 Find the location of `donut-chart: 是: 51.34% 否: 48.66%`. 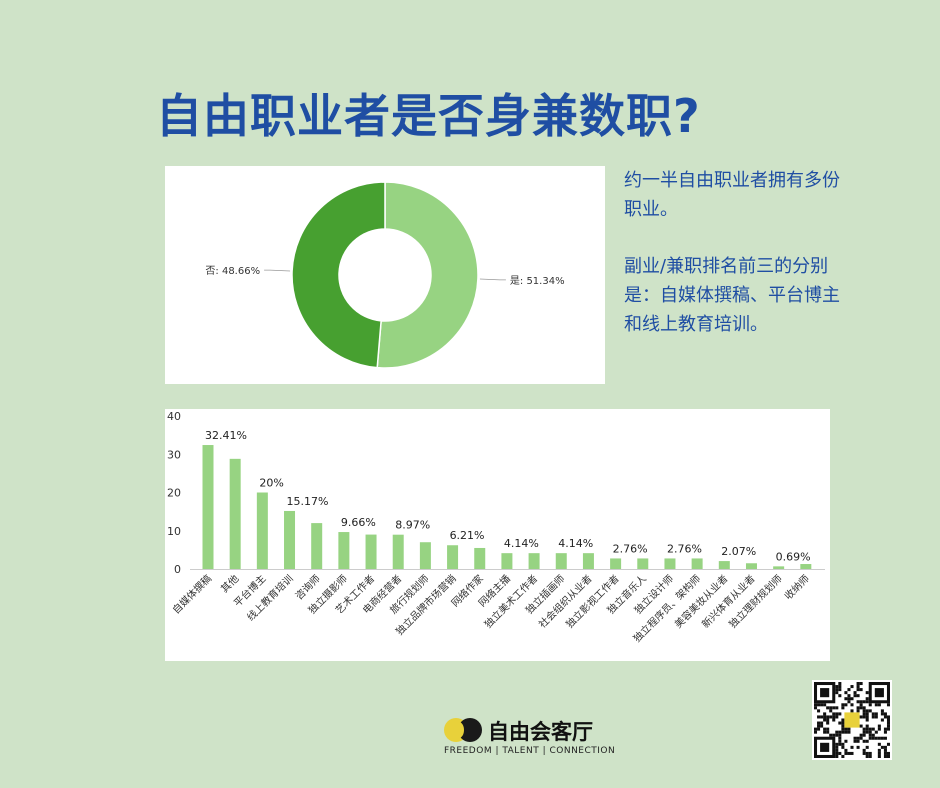

donut-chart: 是: 51.34% 否: 48.66% is located at coordinates (385, 275).